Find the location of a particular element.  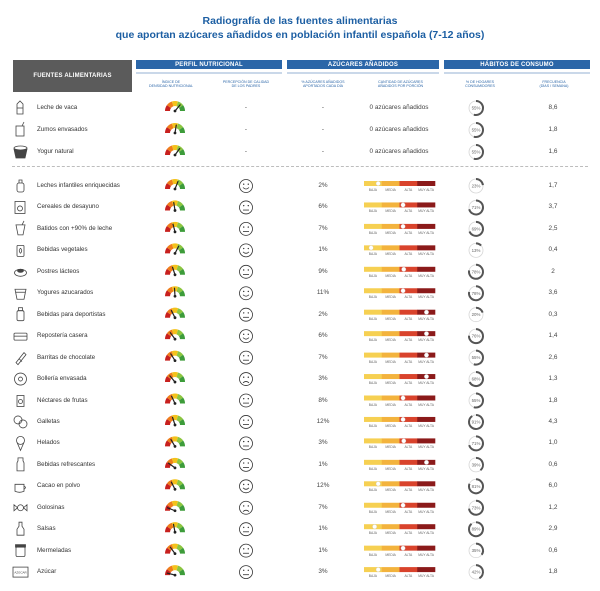

subheader-frequency-line-1: FRECUENCIA is located at coordinates (554, 82).